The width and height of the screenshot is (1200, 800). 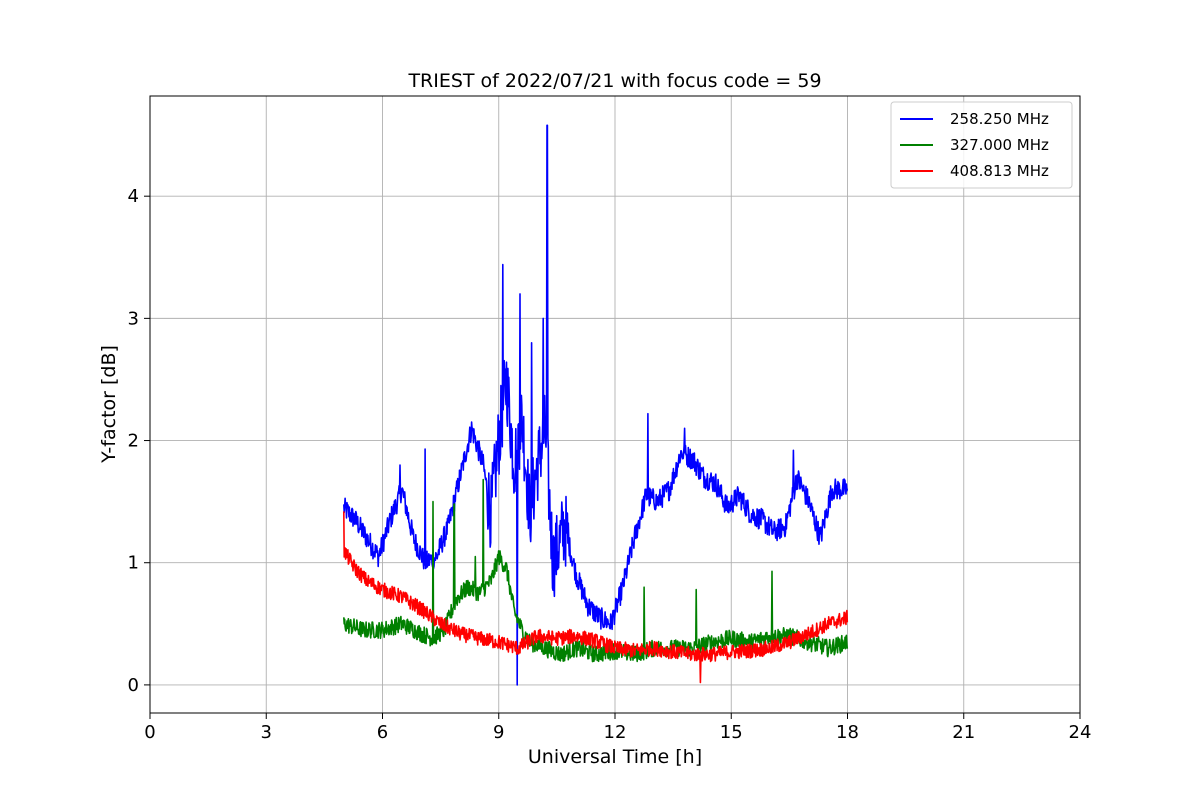 I want to click on legend-label: 258.250 MHz, so click(x=999, y=119).